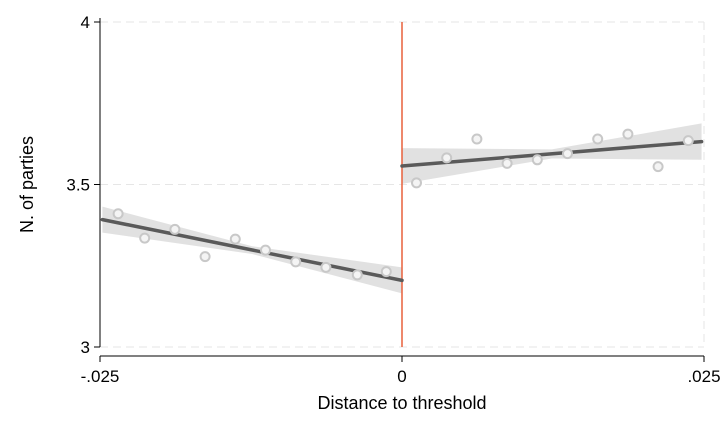 This screenshot has width=720, height=432. I want to click on x-tick-label: 0, so click(401, 376).